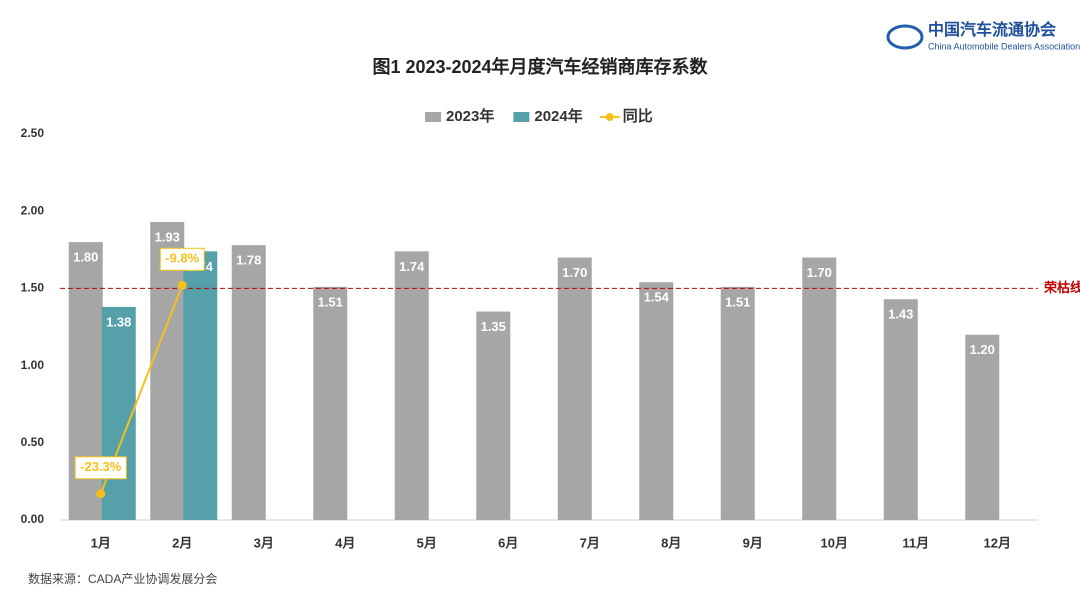  What do you see at coordinates (834, 542) in the screenshot?
I see `x-tick-label: 10月` at bounding box center [834, 542].